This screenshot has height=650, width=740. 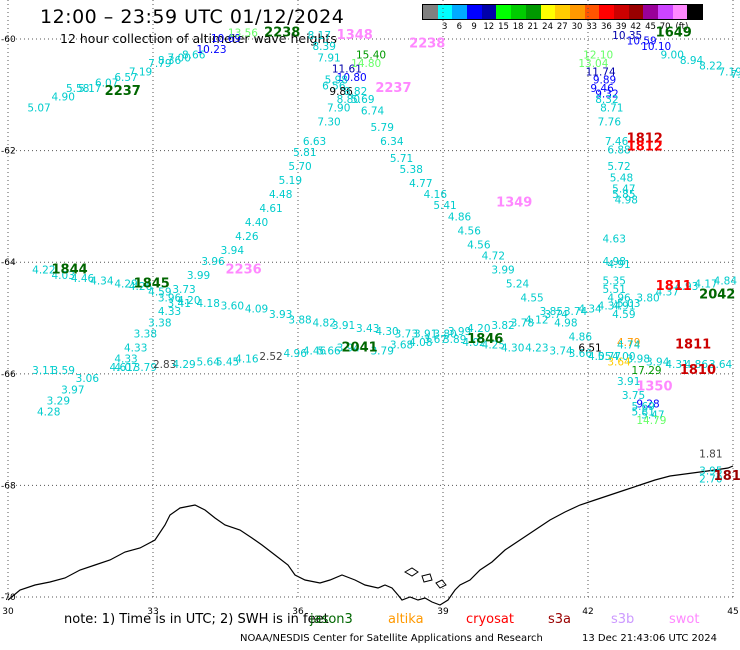 I want to click on wave-height-value: 5.66, so click(x=329, y=351).